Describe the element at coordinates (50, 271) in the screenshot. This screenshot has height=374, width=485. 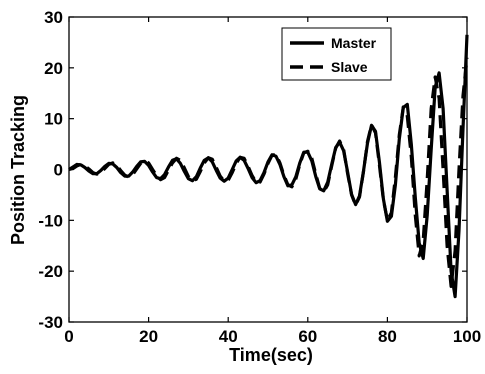
I see `y-tick-label: -20` at that location.